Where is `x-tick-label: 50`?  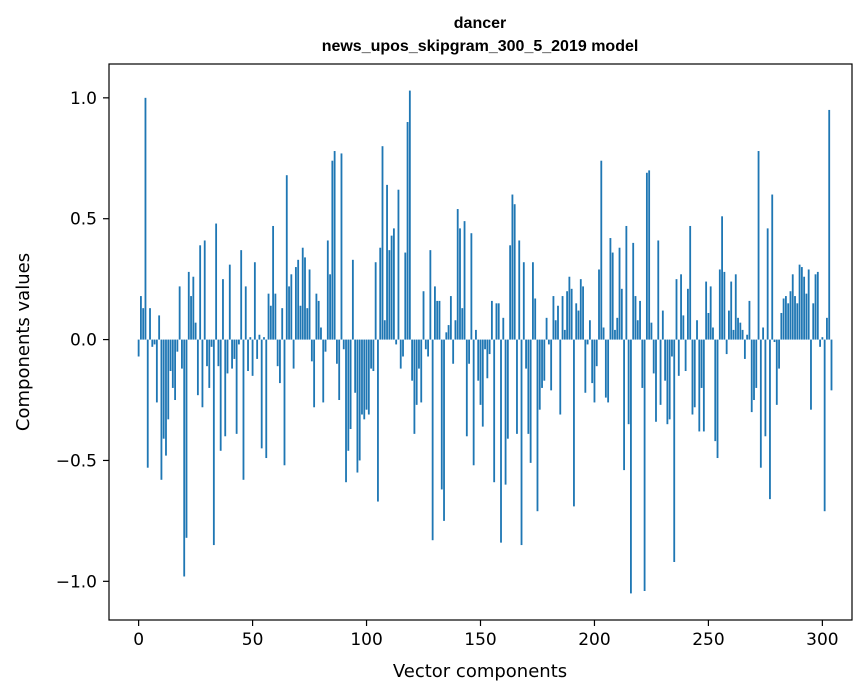 x-tick-label: 50 is located at coordinates (253, 640).